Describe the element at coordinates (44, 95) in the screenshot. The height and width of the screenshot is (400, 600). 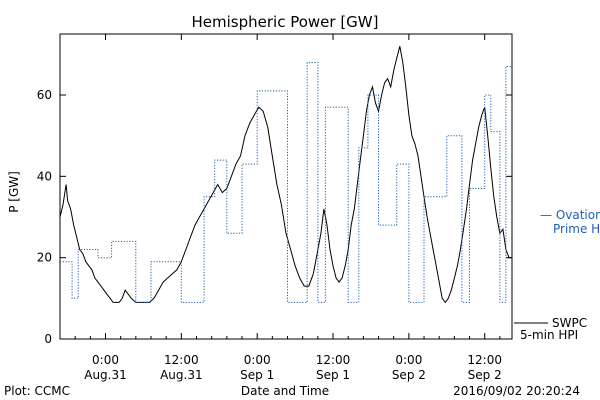
I see `y-tick-label: 60` at that location.